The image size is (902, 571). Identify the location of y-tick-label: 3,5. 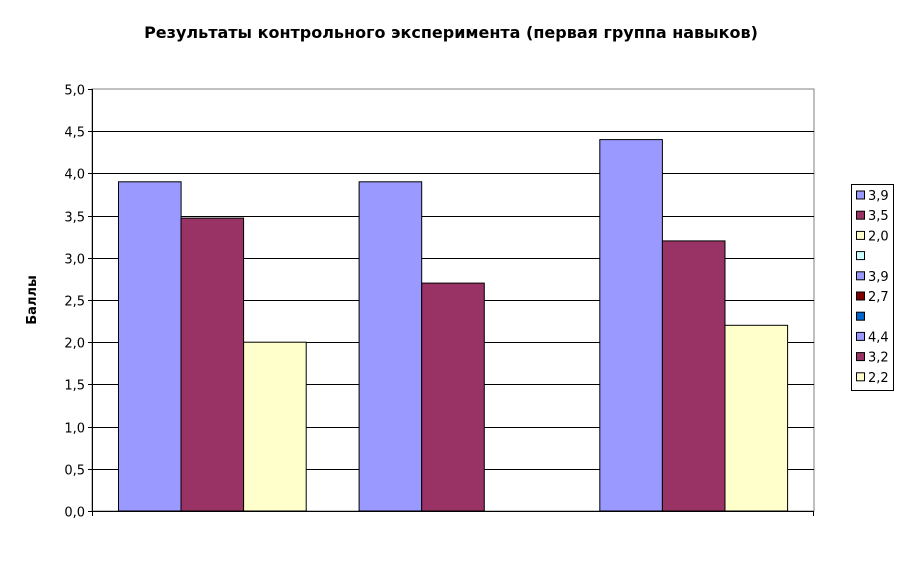
(74, 218).